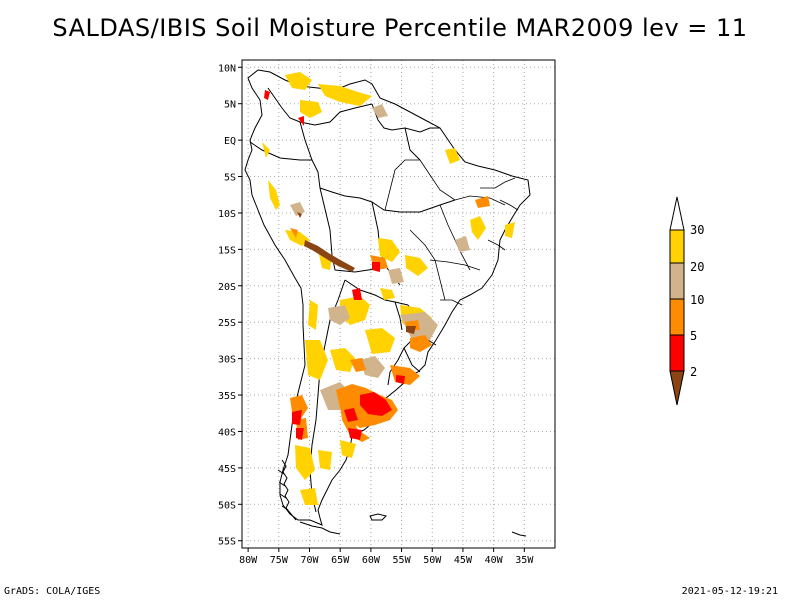 The image size is (800, 600). What do you see at coordinates (677, 317) in the screenshot?
I see `legend-bin-orange` at bounding box center [677, 317].